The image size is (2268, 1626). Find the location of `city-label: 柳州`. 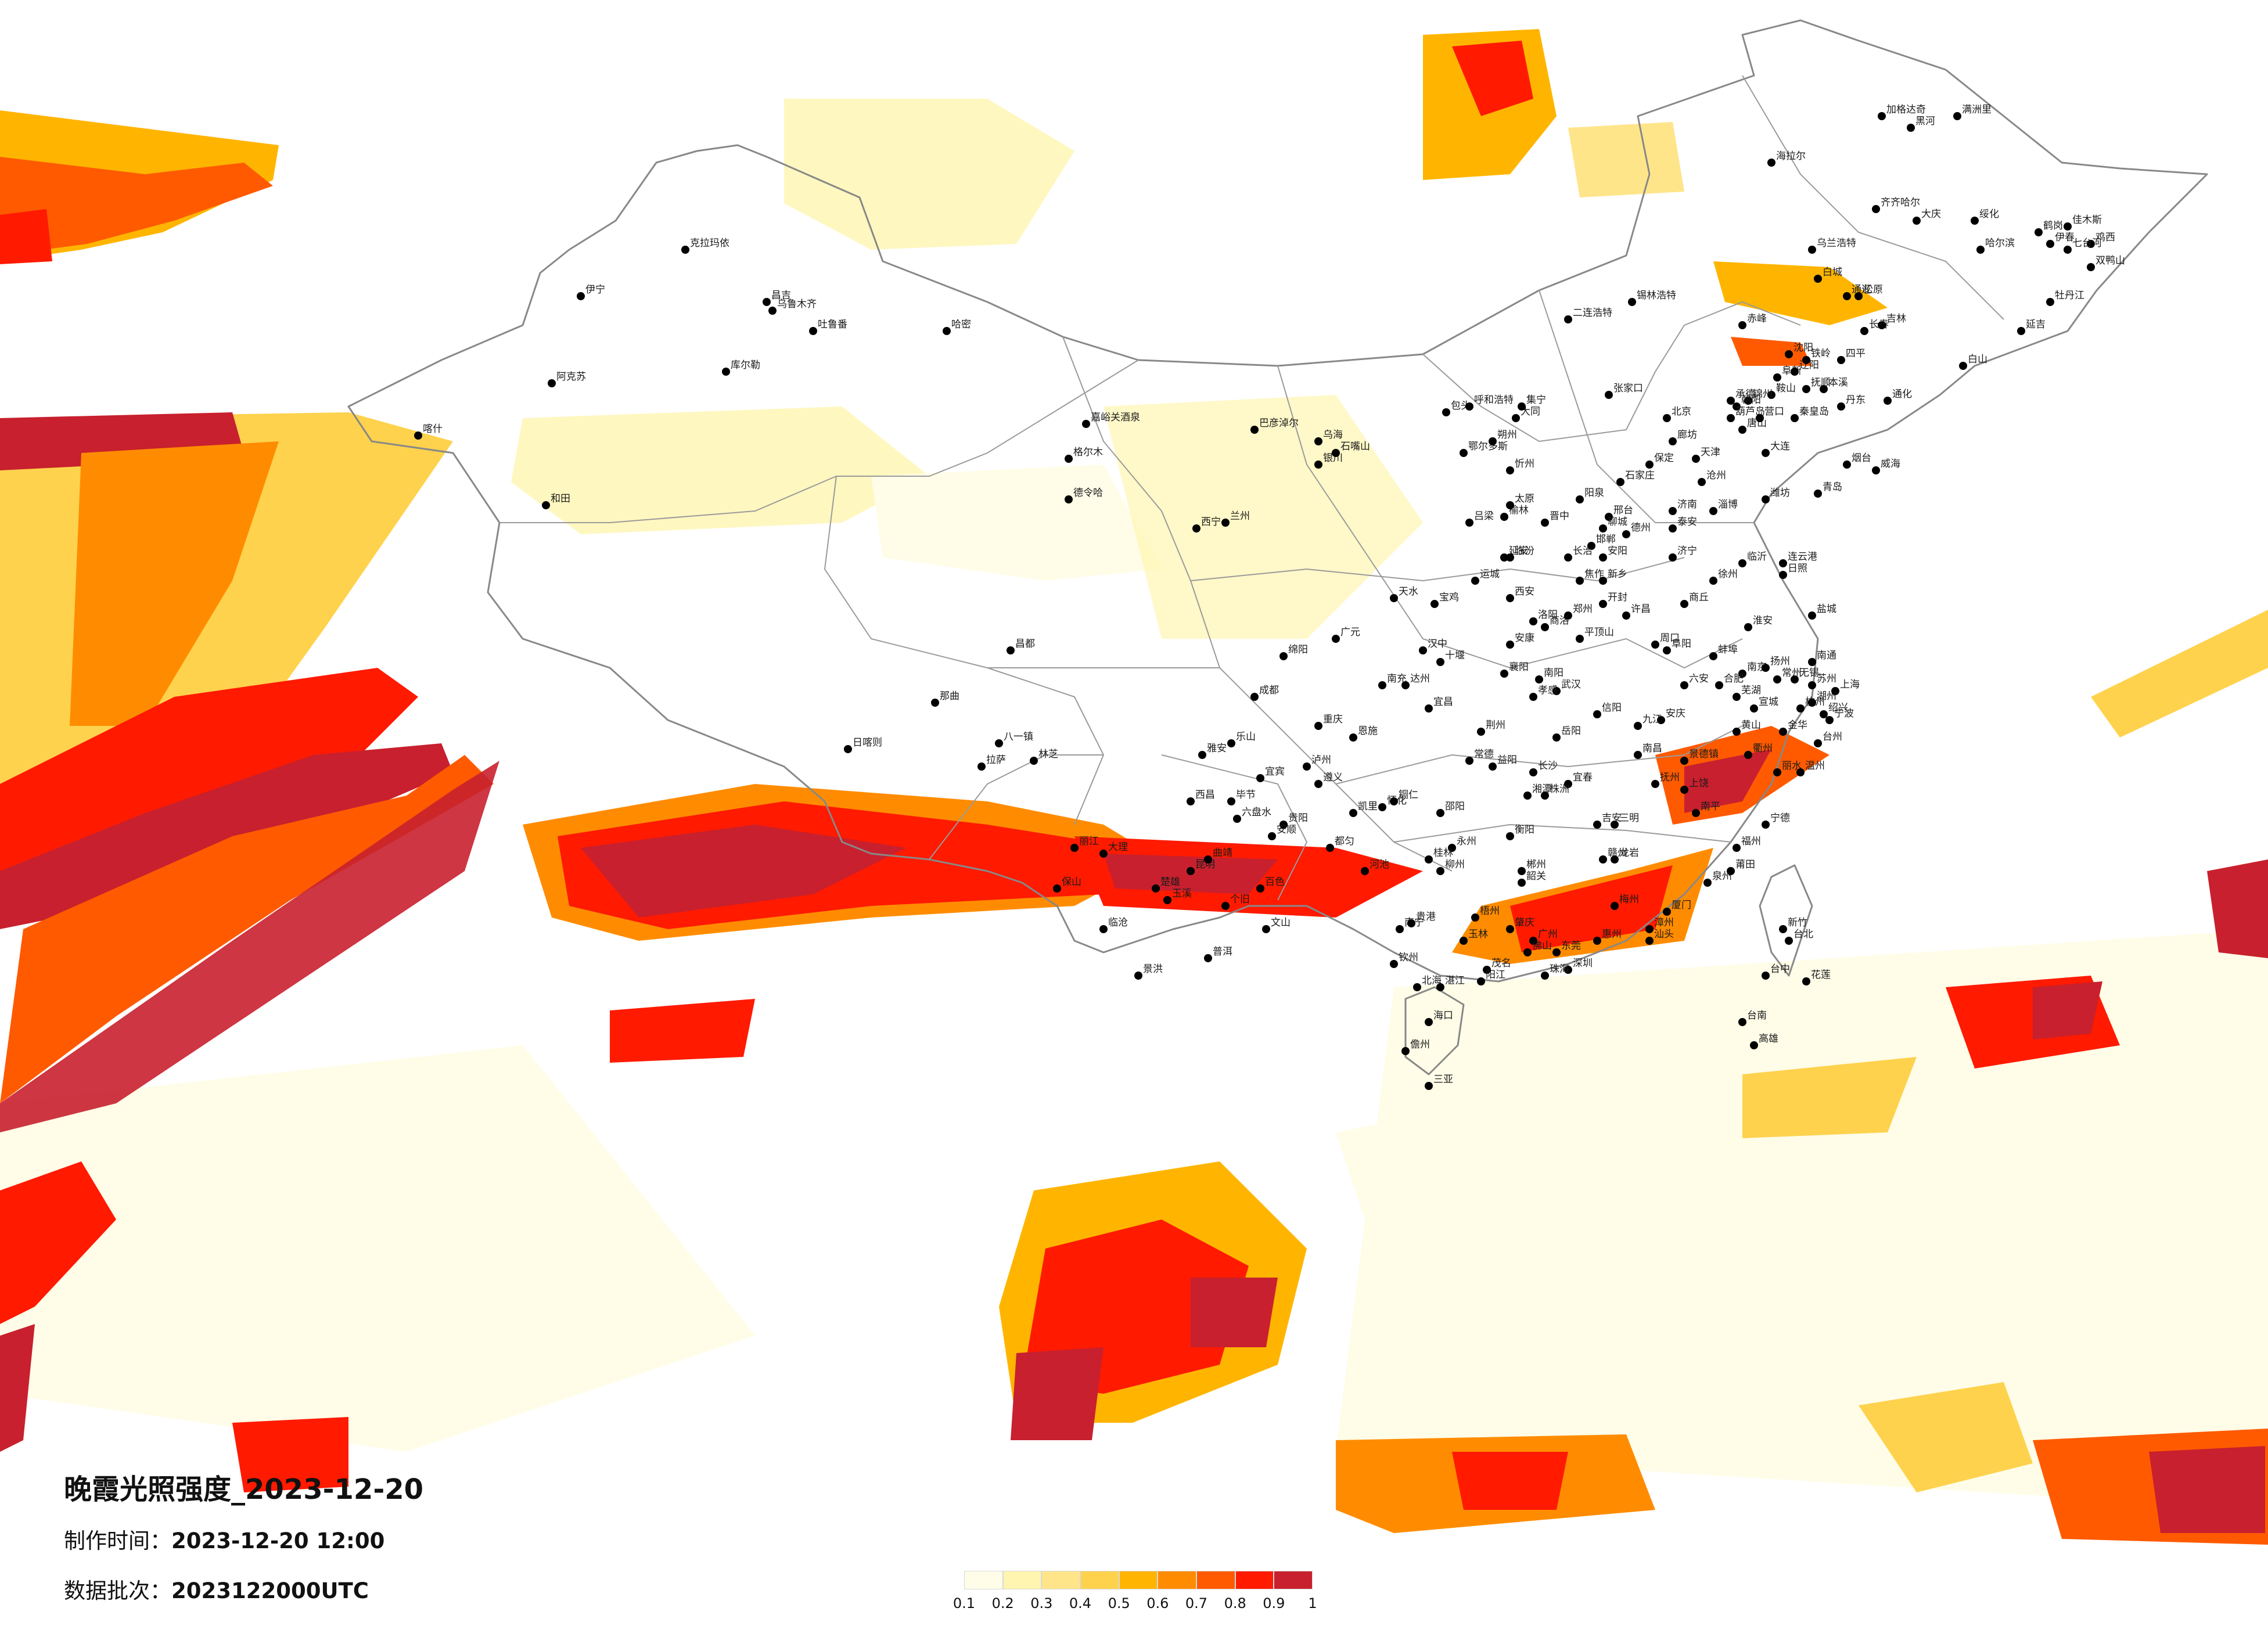

city-label: 柳州 is located at coordinates (1455, 864).